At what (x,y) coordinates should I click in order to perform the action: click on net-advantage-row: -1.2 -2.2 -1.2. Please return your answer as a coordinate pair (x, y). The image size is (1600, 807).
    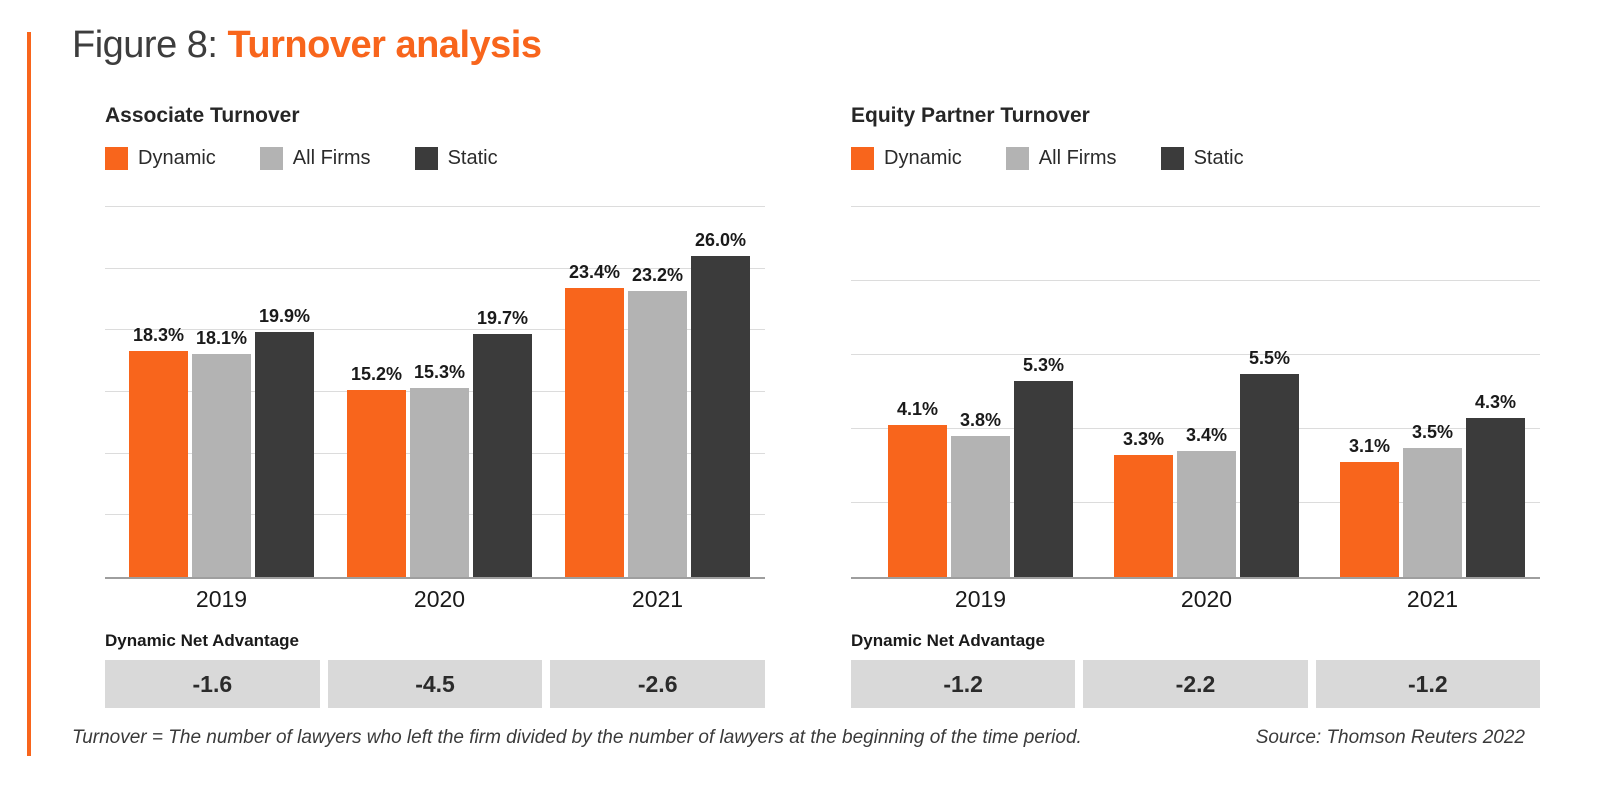
    Looking at the image, I should click on (1195, 684).